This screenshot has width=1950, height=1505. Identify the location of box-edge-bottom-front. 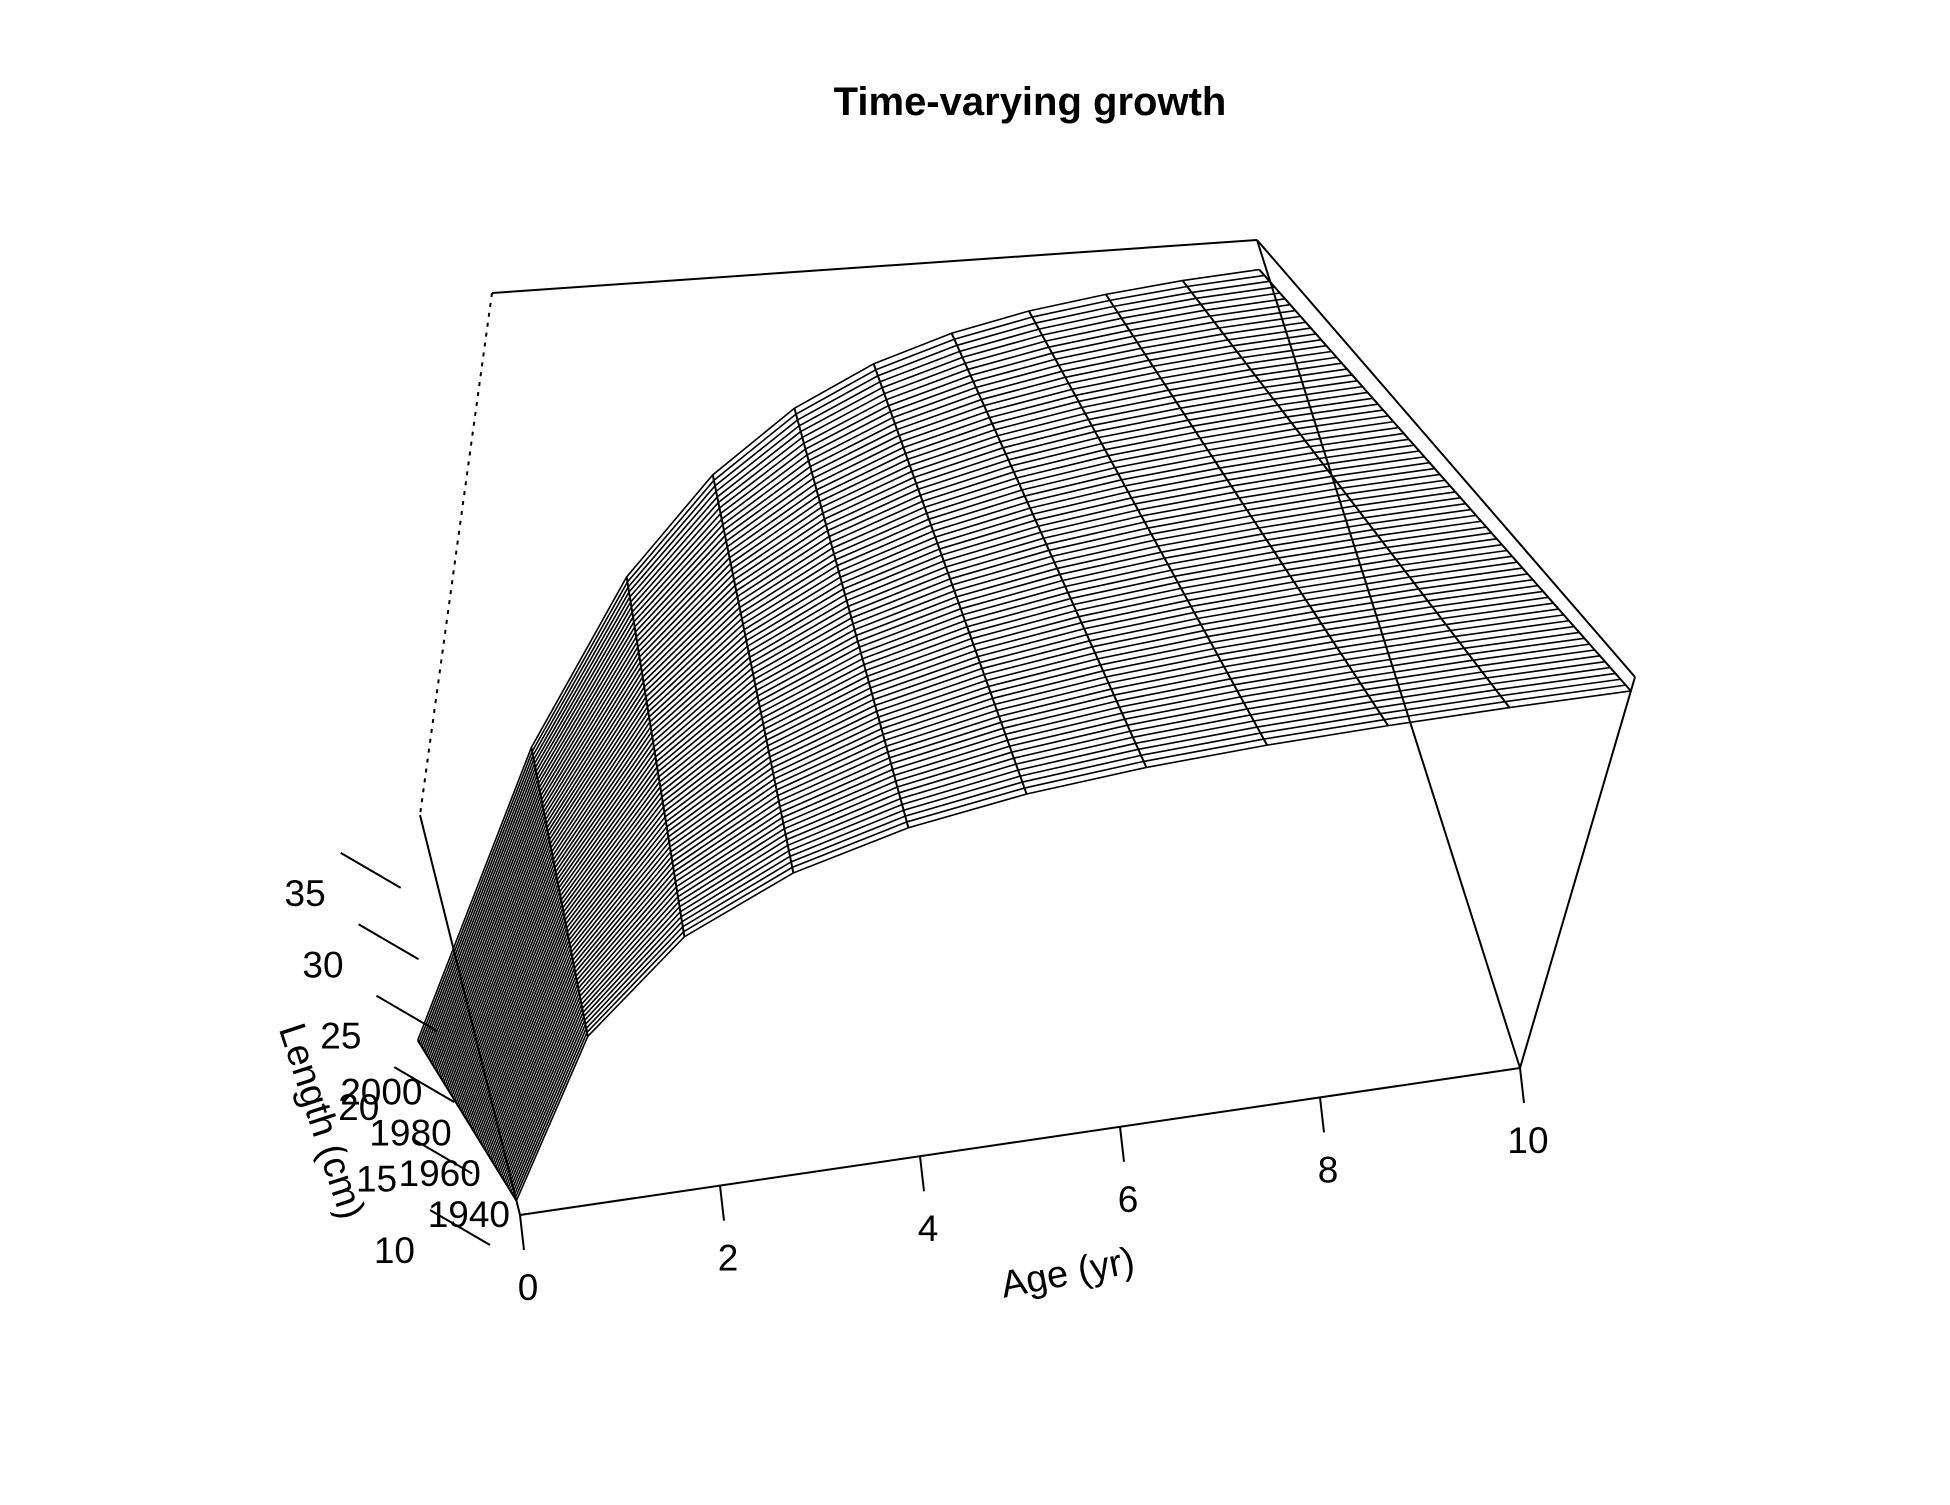
(1020, 1141).